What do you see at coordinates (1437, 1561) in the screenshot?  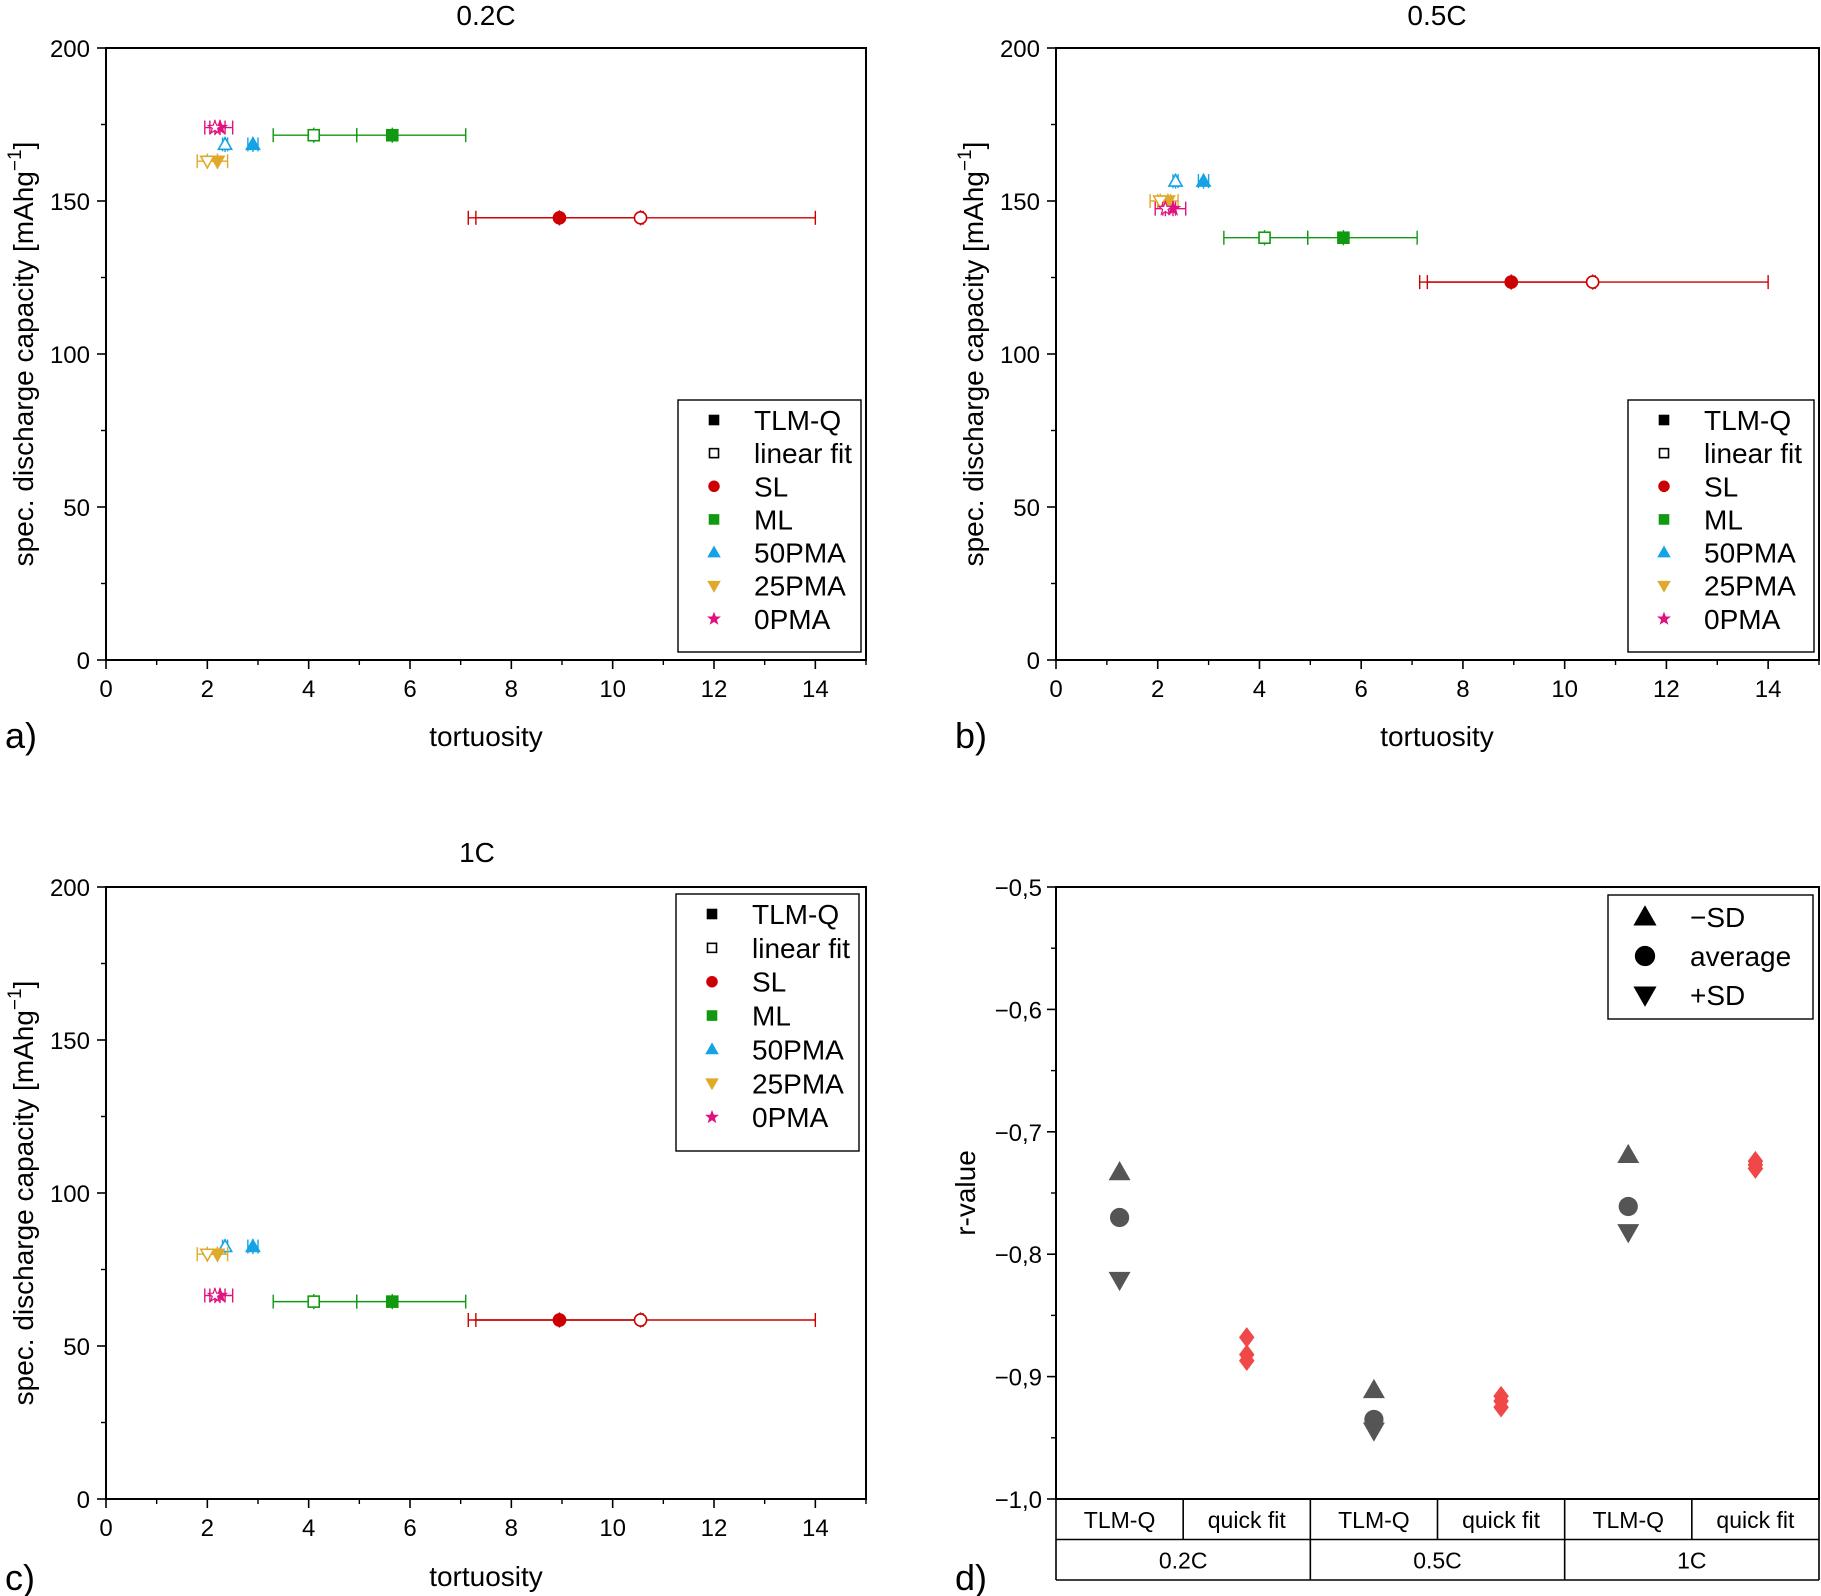 I see `group-label-0-5c: 0.5C` at bounding box center [1437, 1561].